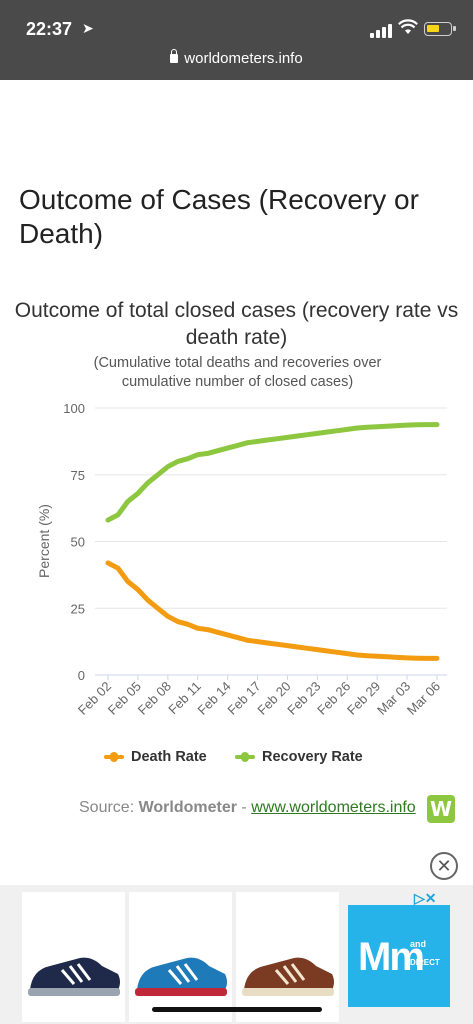 Image resolution: width=473 pixels, height=1024 pixels. What do you see at coordinates (243, 58) in the screenshot?
I see `url-text: worldometers.info` at bounding box center [243, 58].